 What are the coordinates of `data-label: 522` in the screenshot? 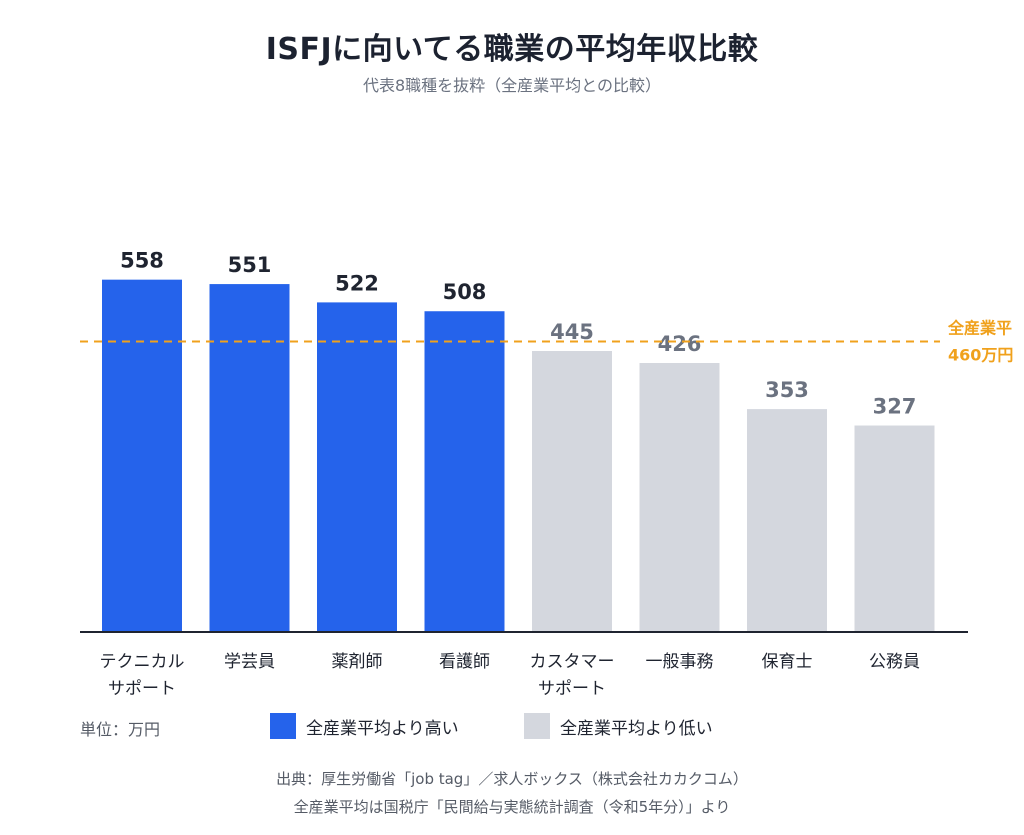 It's located at (357, 283).